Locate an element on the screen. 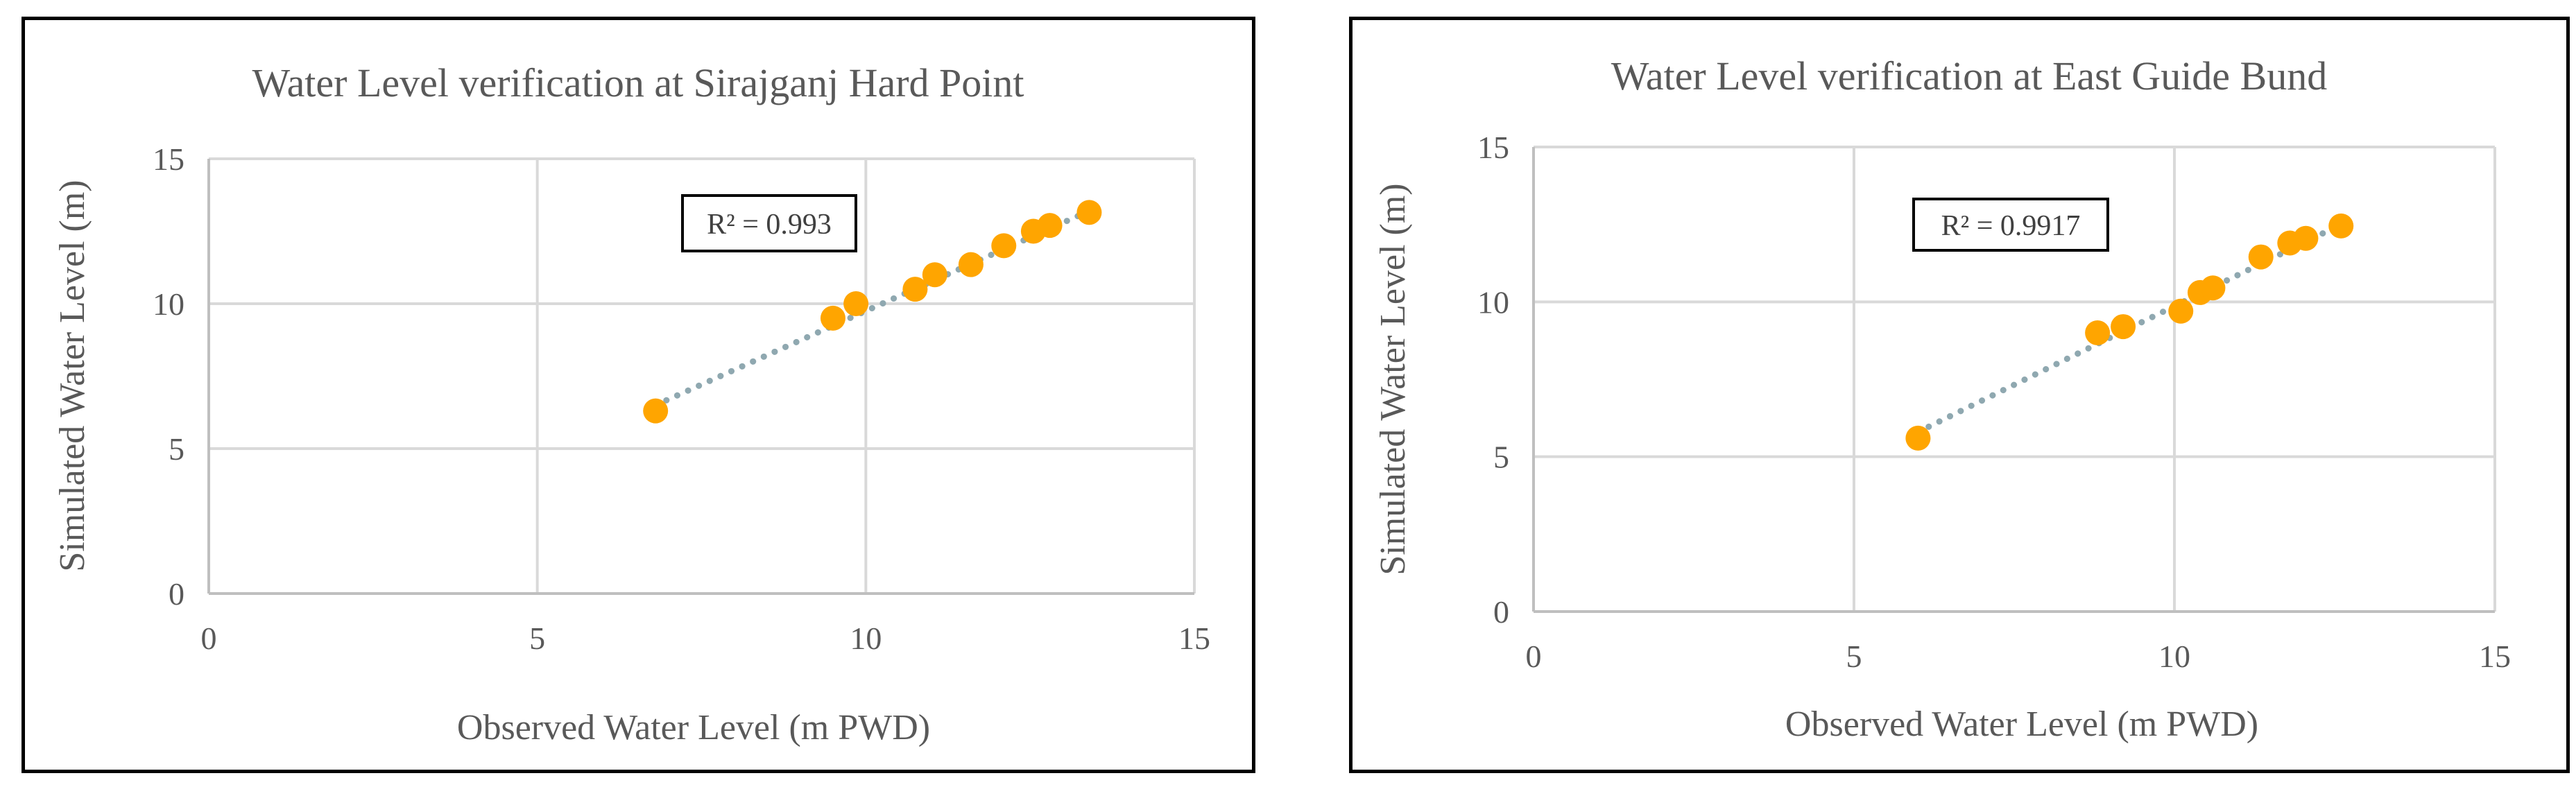 The height and width of the screenshot is (796, 2576). trendline is located at coordinates (872, 307).